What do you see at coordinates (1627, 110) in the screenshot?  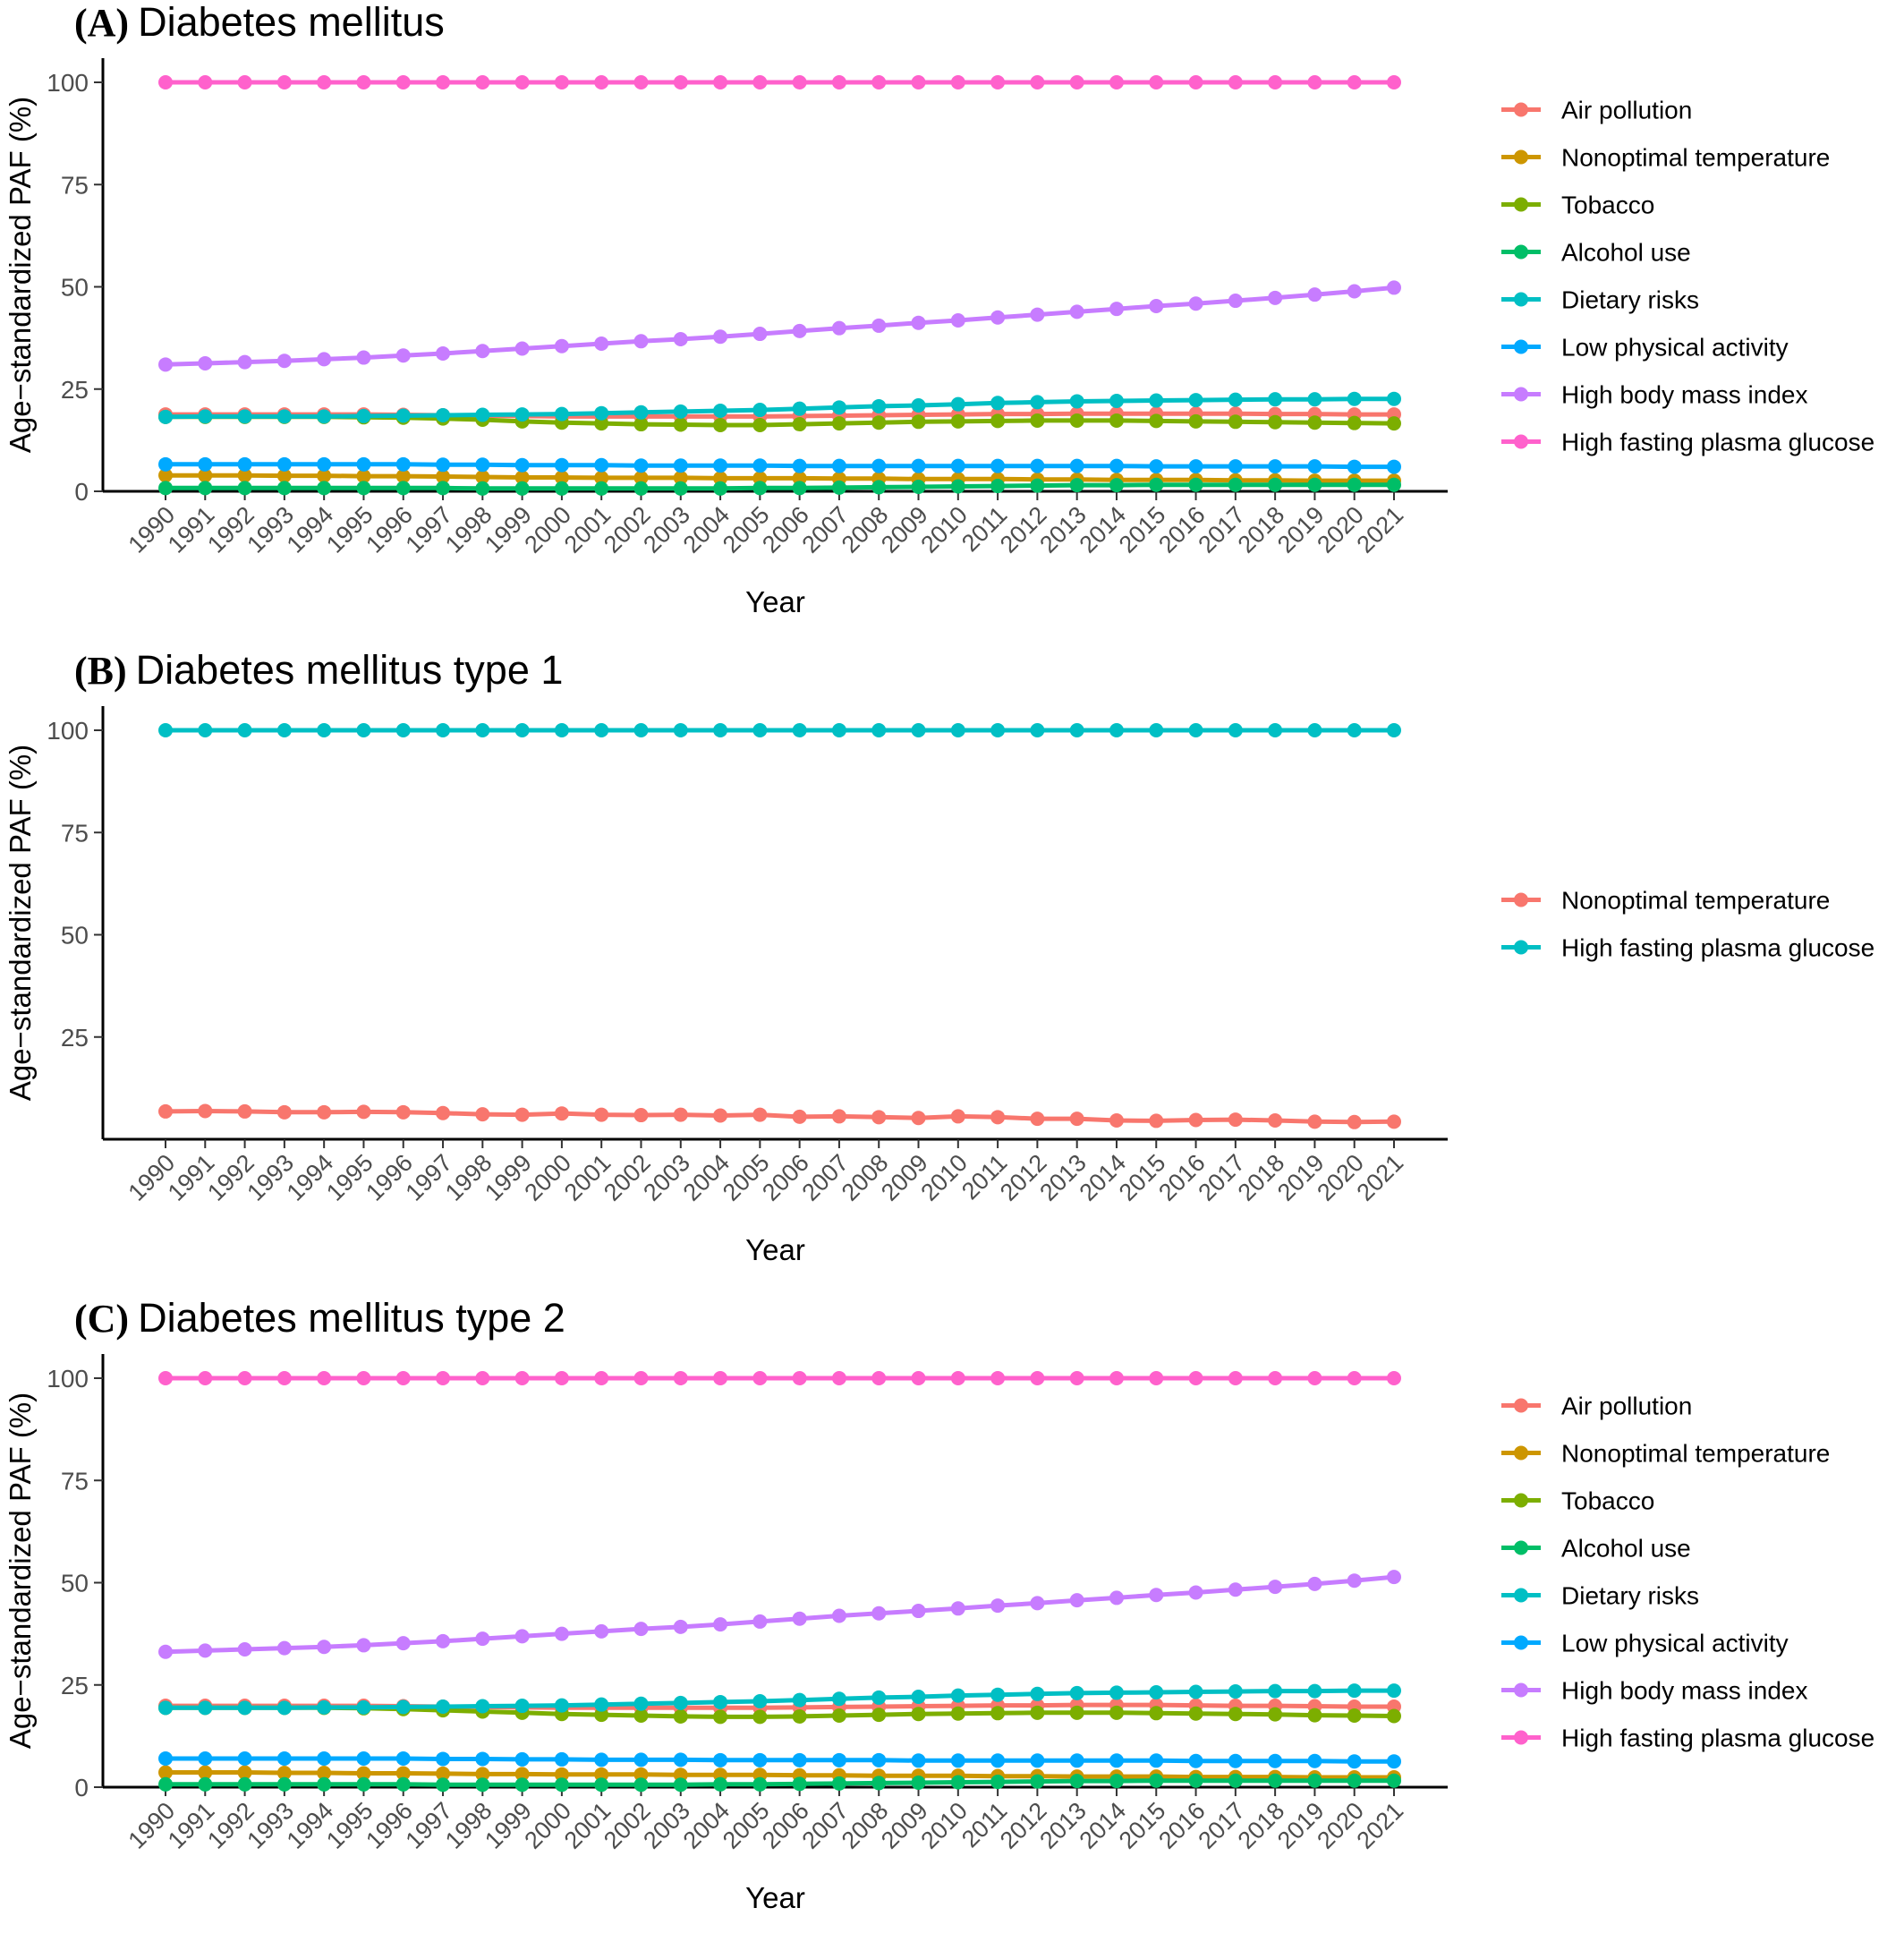 I see `chart-a-legend-label: Air pollution` at bounding box center [1627, 110].